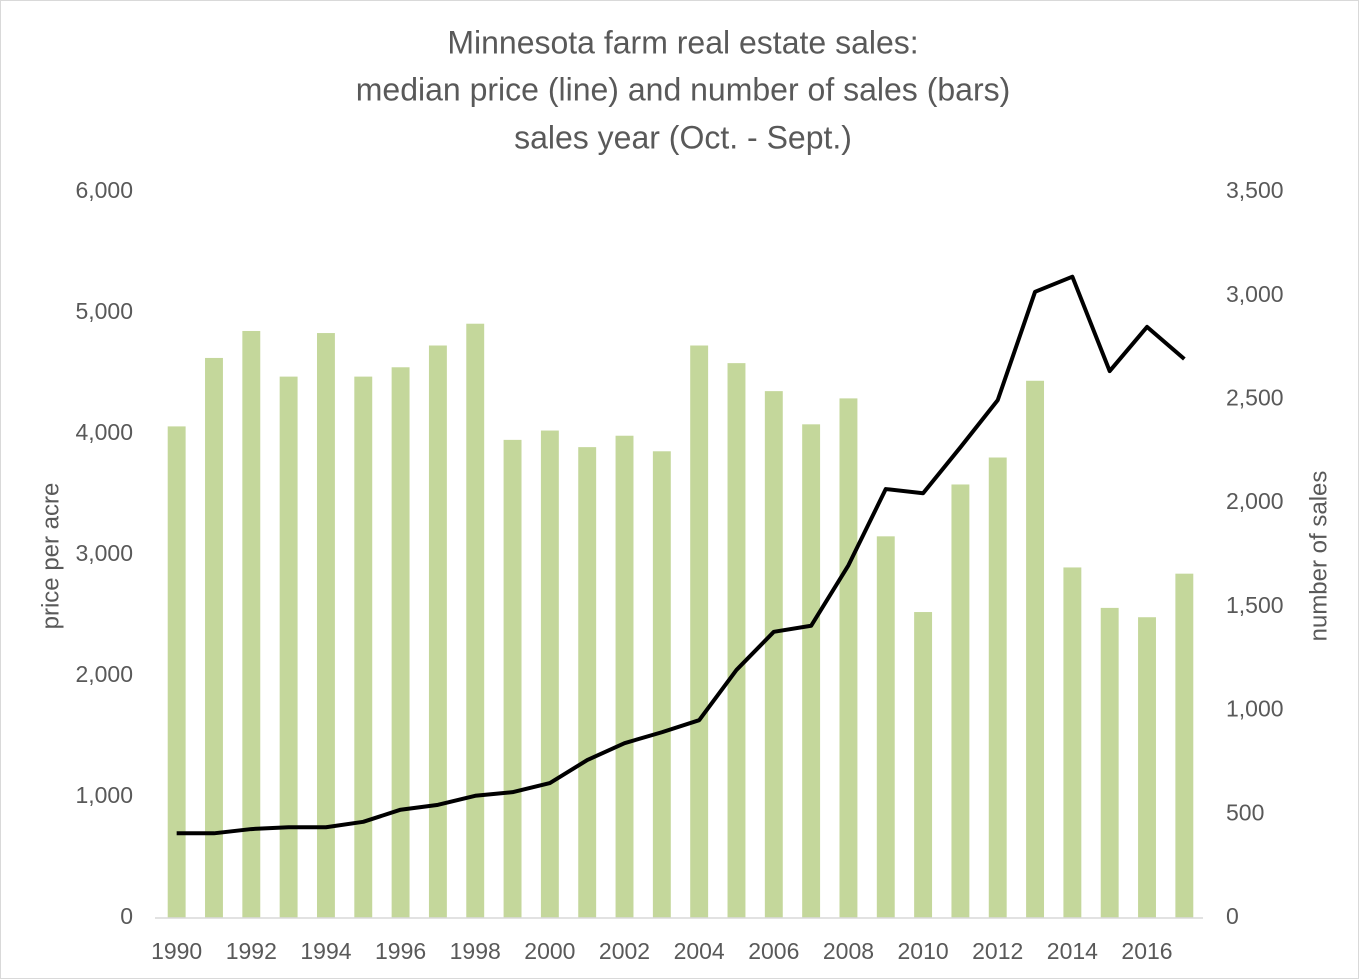  Describe the element at coordinates (126, 916) in the screenshot. I see `y-tick-label: 0` at that location.